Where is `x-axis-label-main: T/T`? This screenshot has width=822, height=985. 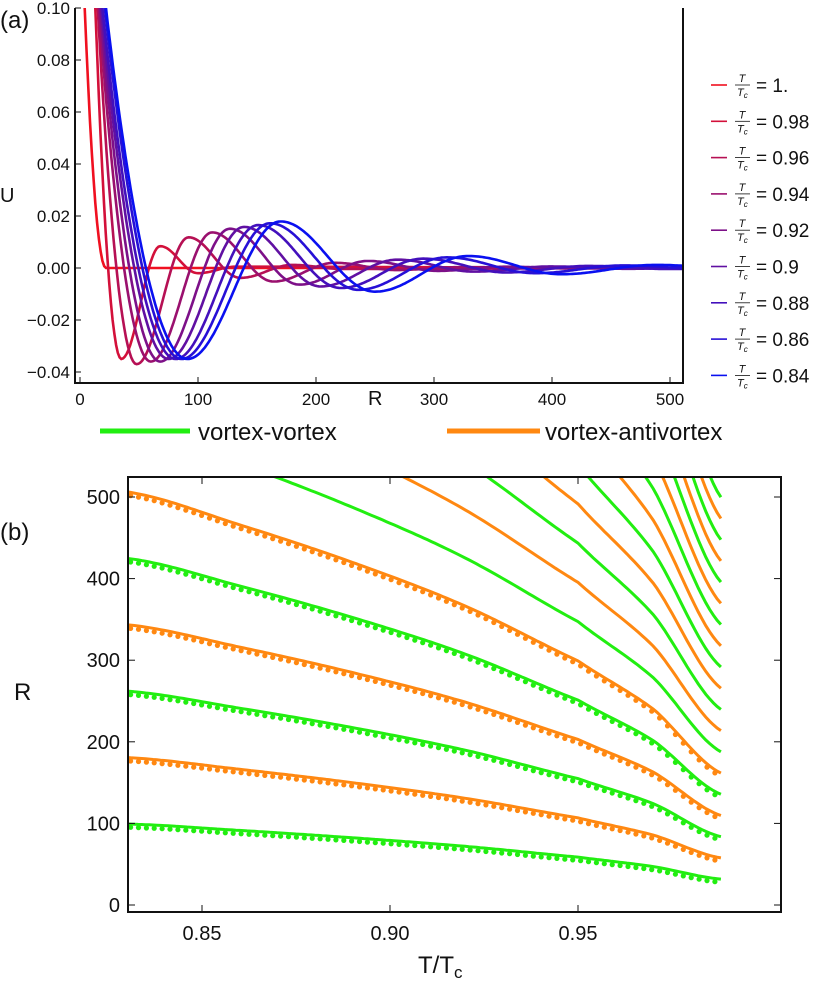 x-axis-label-main: T/T is located at coordinates (436, 965).